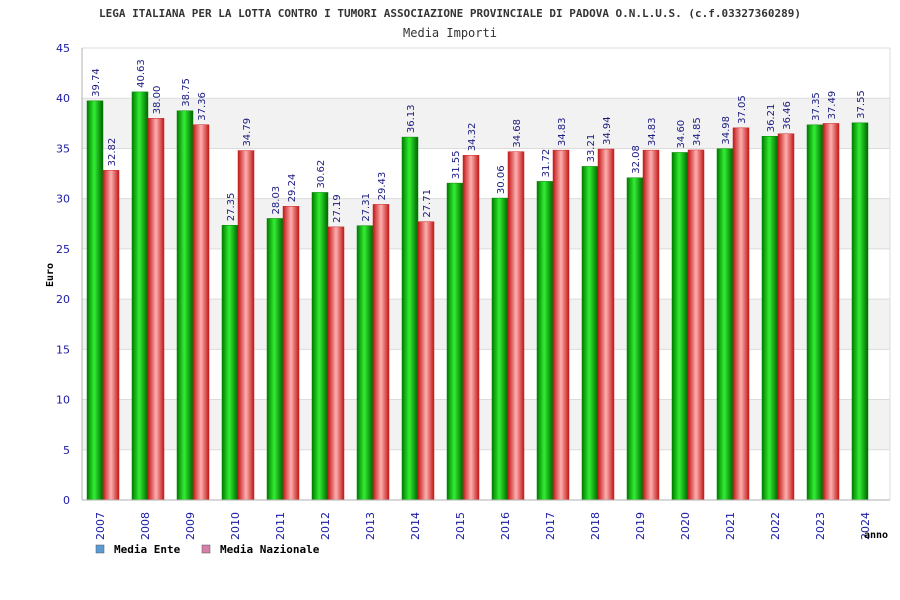 The image size is (900, 600). I want to click on x-tick-label: 2011, so click(280, 526).